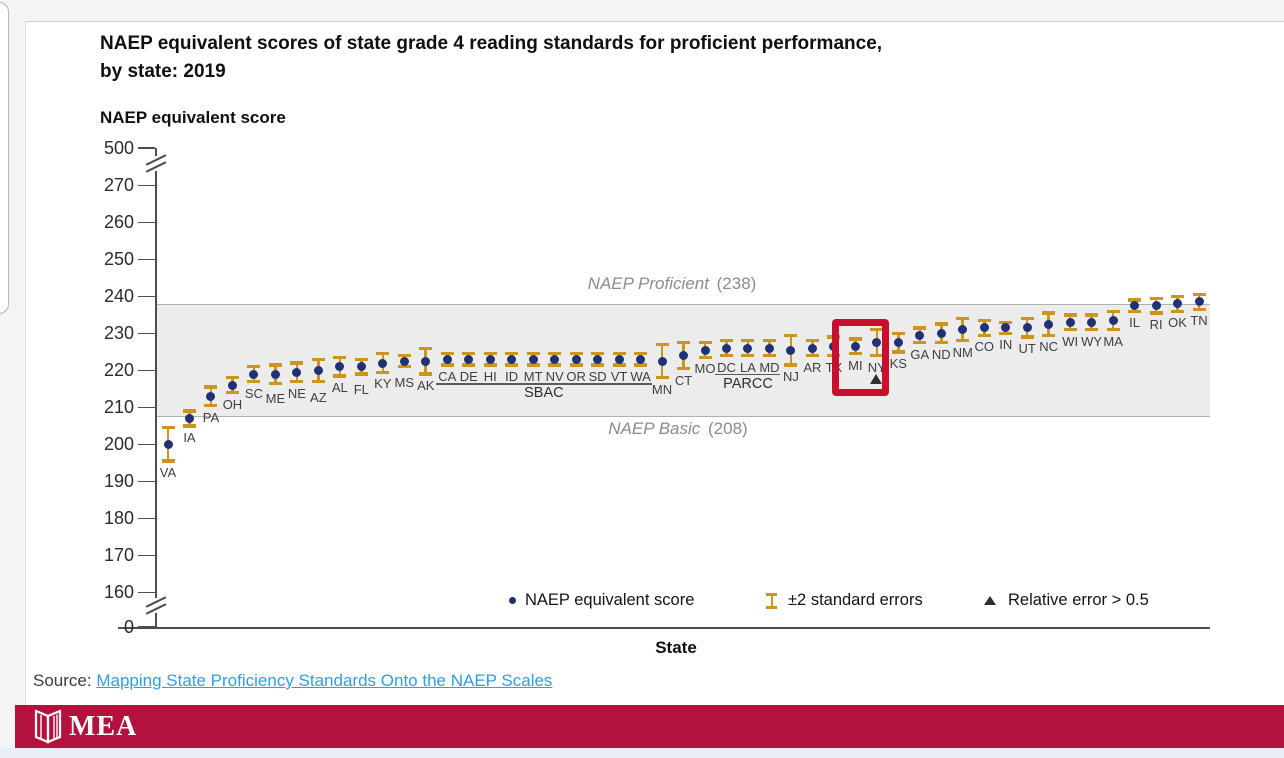 The image size is (1284, 758). I want to click on y-tick-label: 180, so click(118, 518).